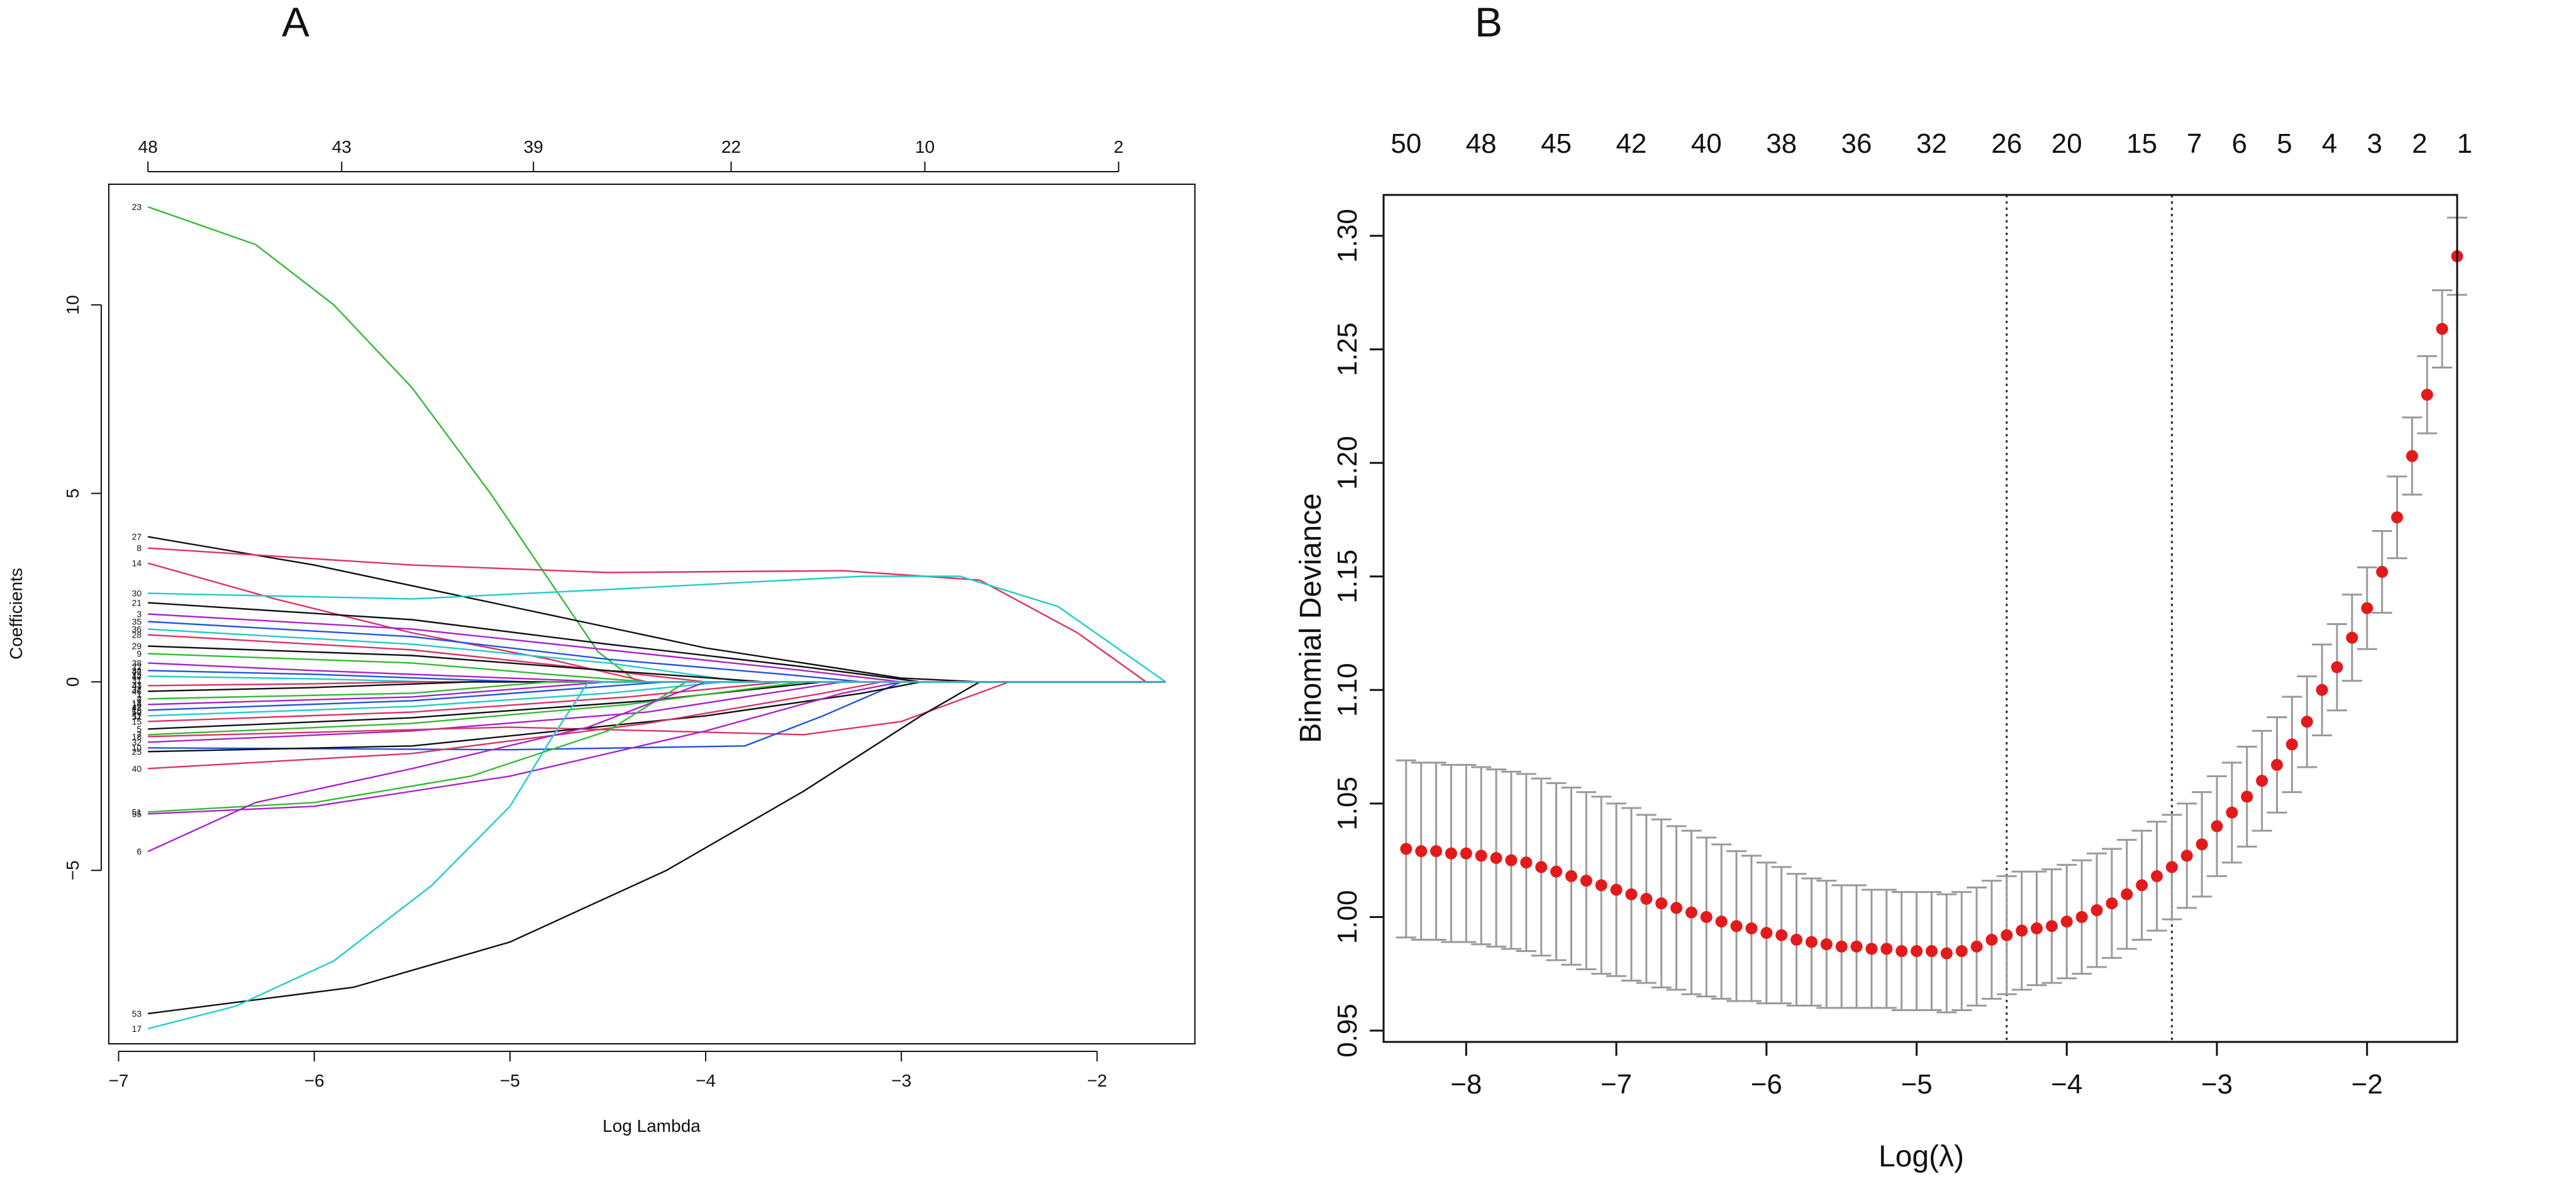  Describe the element at coordinates (2141, 143) in the screenshot. I see `top-tick-label: 15` at that location.